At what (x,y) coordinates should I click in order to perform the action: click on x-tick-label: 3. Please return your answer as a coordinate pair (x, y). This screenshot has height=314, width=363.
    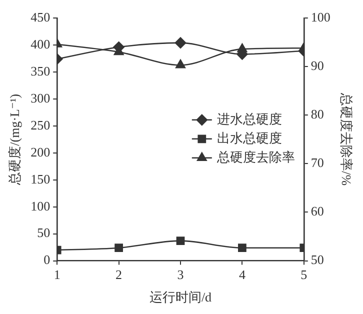
    Looking at the image, I should click on (180, 274).